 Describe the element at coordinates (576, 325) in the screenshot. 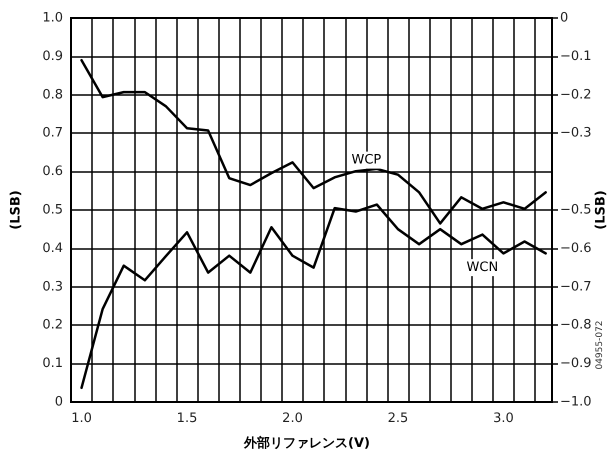

I see `y2-tick-label: −0.8` at that location.